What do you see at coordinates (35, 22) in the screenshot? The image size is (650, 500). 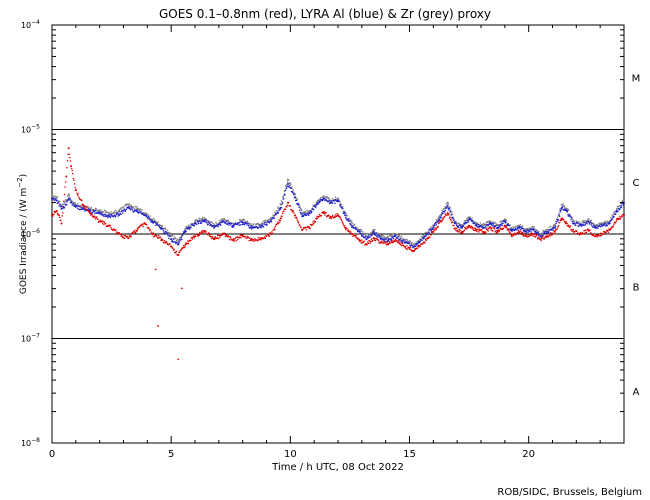 I see `y-tick-exponent: −4` at bounding box center [35, 22].